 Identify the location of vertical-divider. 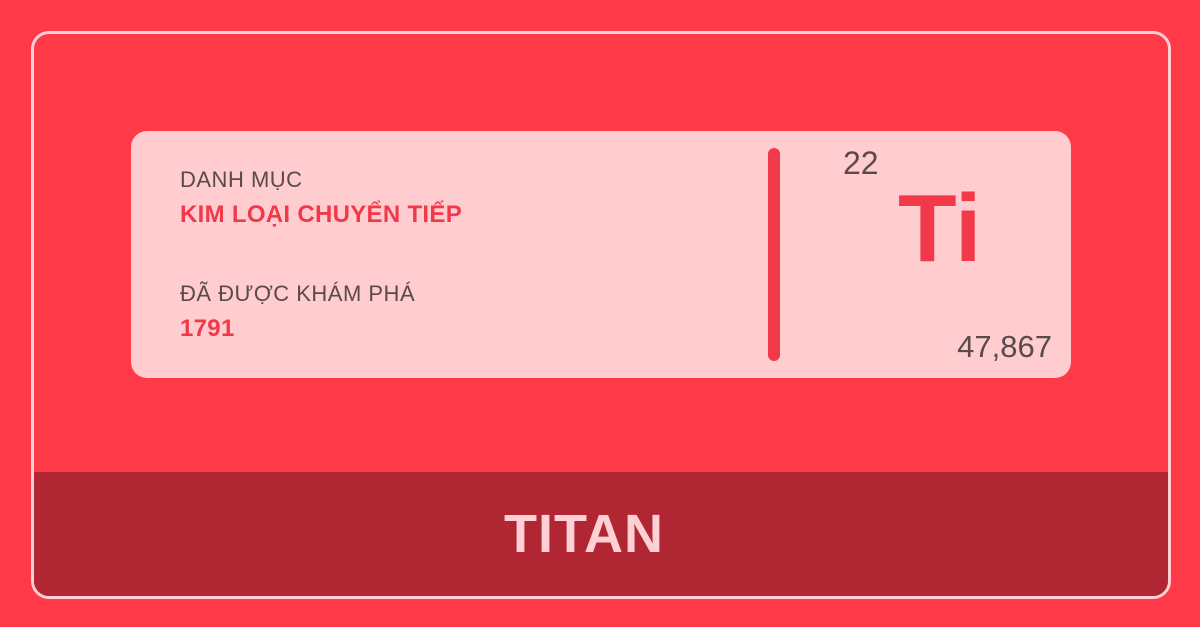
(774, 254).